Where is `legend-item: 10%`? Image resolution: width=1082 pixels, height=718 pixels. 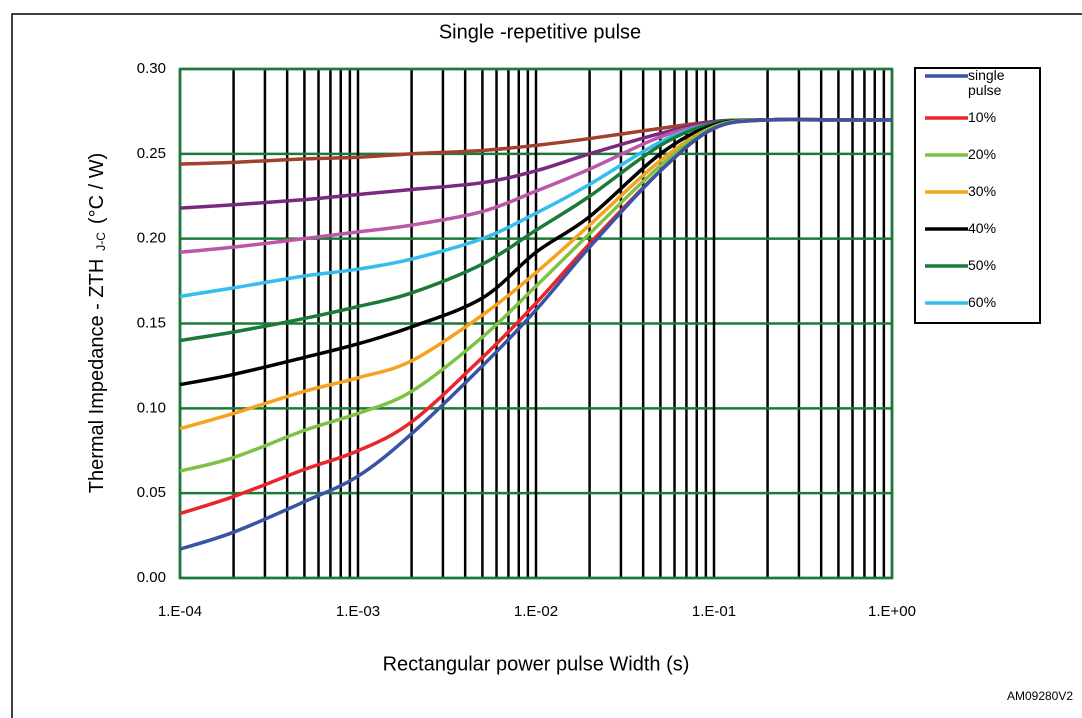 legend-item: 10% is located at coordinates (982, 117).